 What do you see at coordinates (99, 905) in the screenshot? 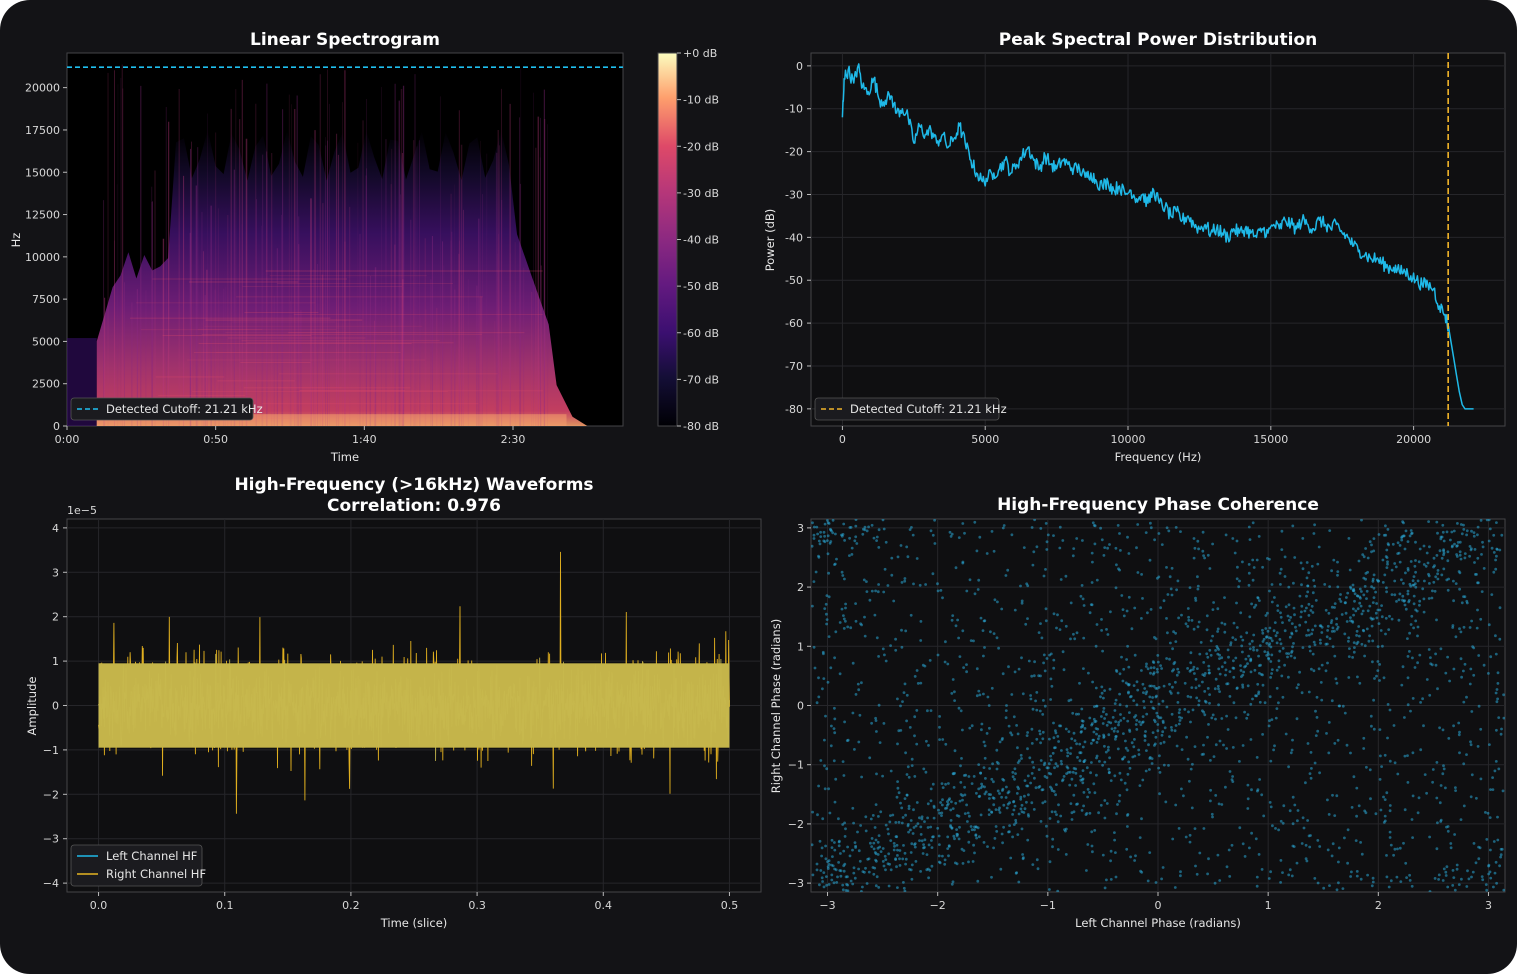
I see `waveform-x-tick-label: 0.0` at bounding box center [99, 905].